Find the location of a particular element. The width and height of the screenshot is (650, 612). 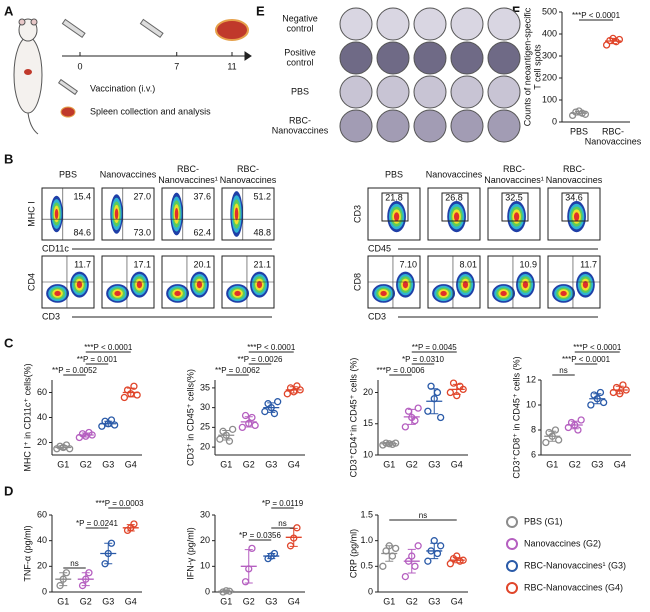

axis-label: CD3 is located at coordinates (377, 316).